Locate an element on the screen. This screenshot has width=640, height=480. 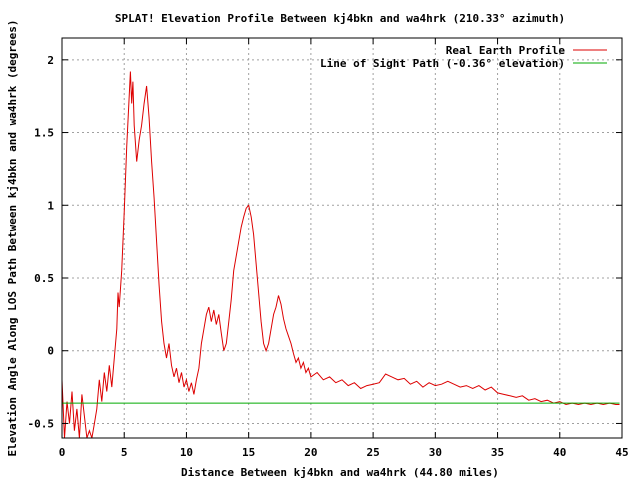
y-tick-label: -0.5 is located at coordinates (41, 423).